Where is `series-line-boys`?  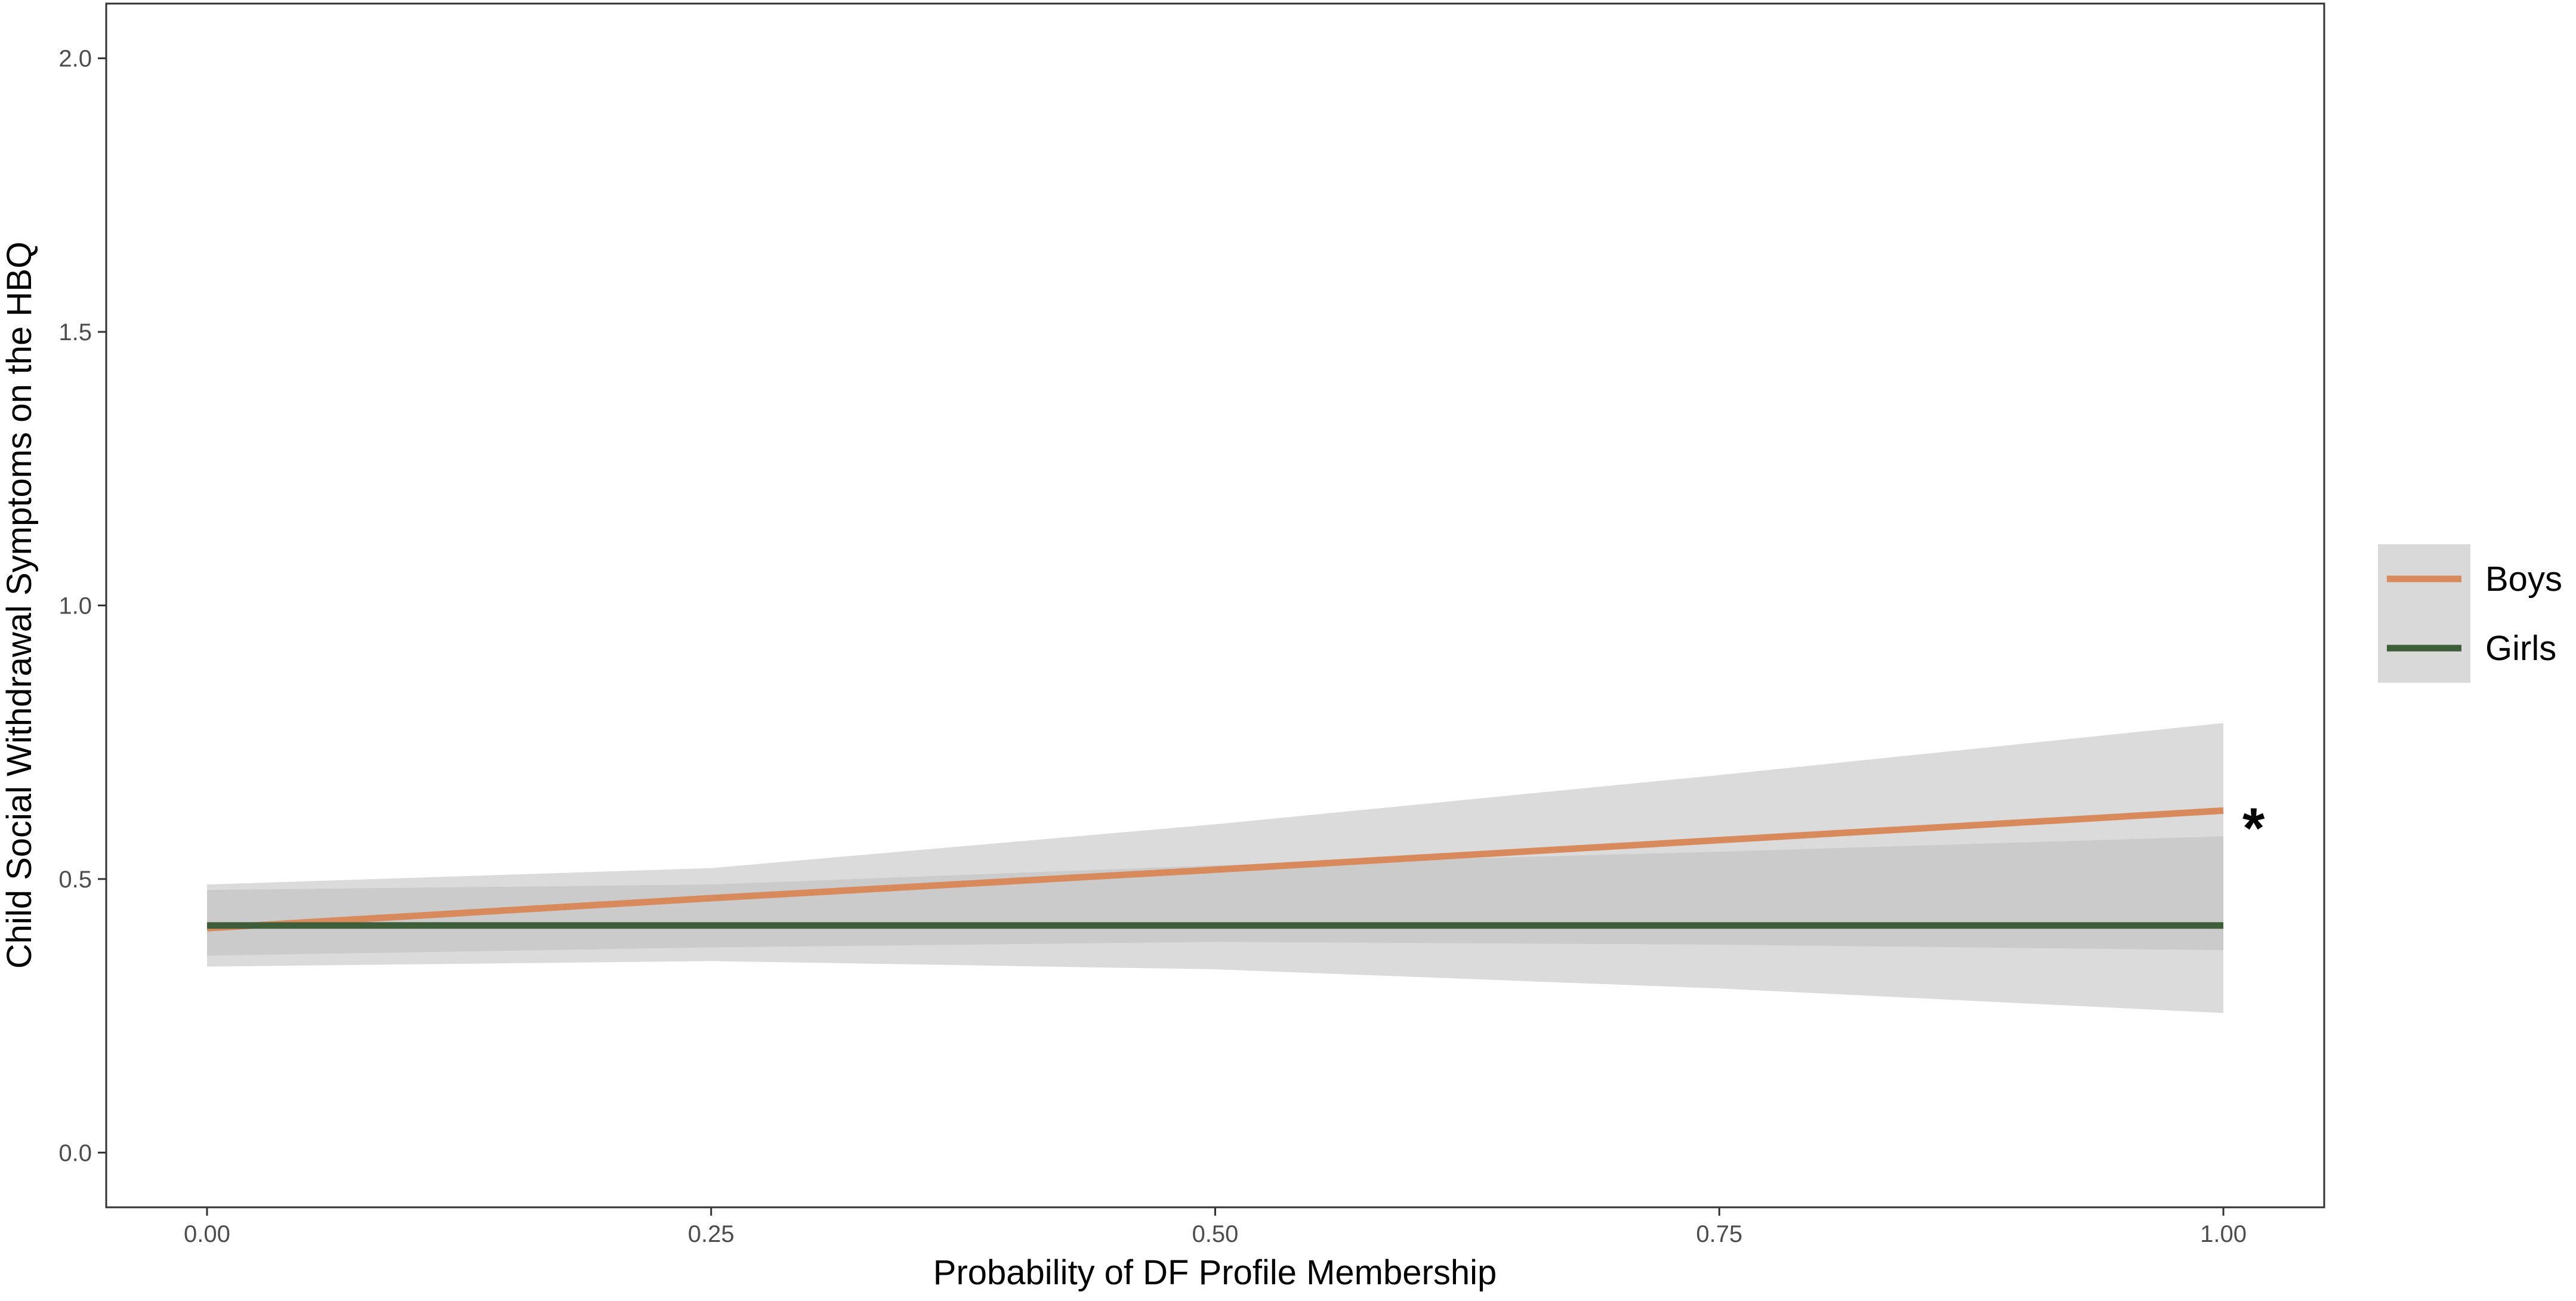
series-line-boys is located at coordinates (1215, 869).